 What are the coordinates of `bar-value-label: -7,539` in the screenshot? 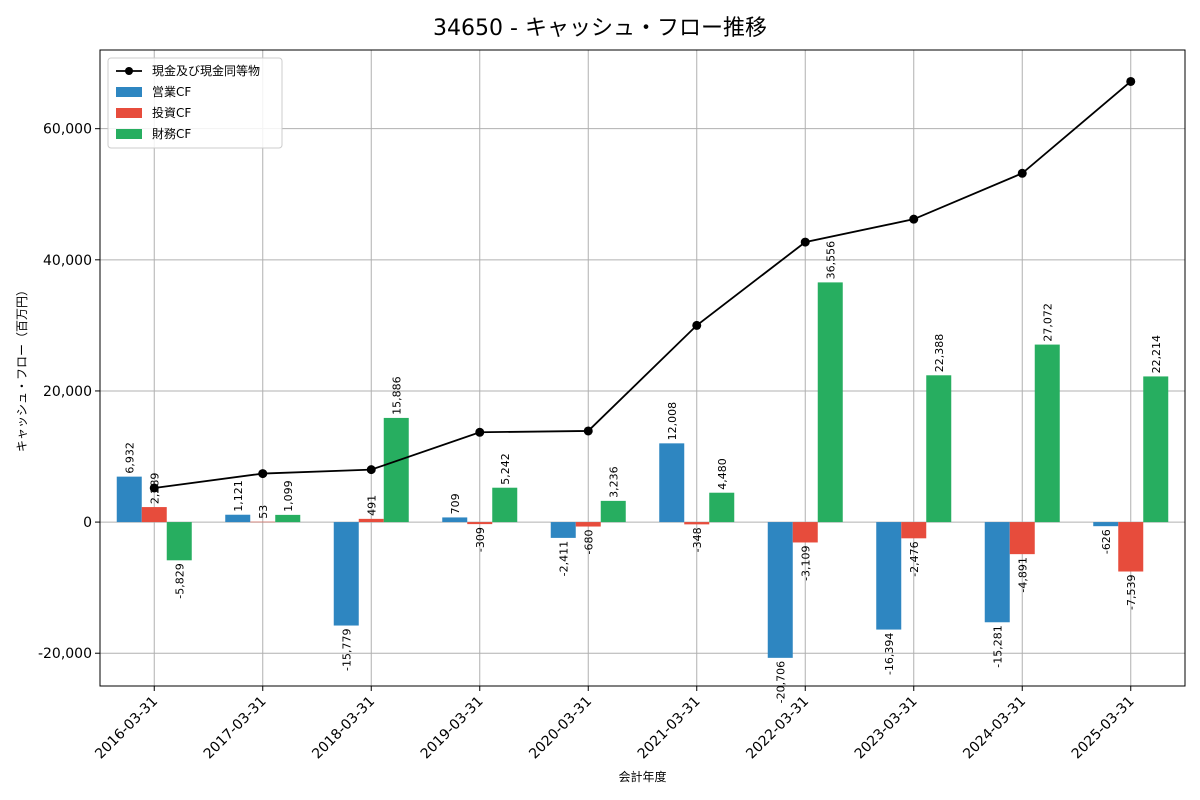 It's located at (1131, 592).